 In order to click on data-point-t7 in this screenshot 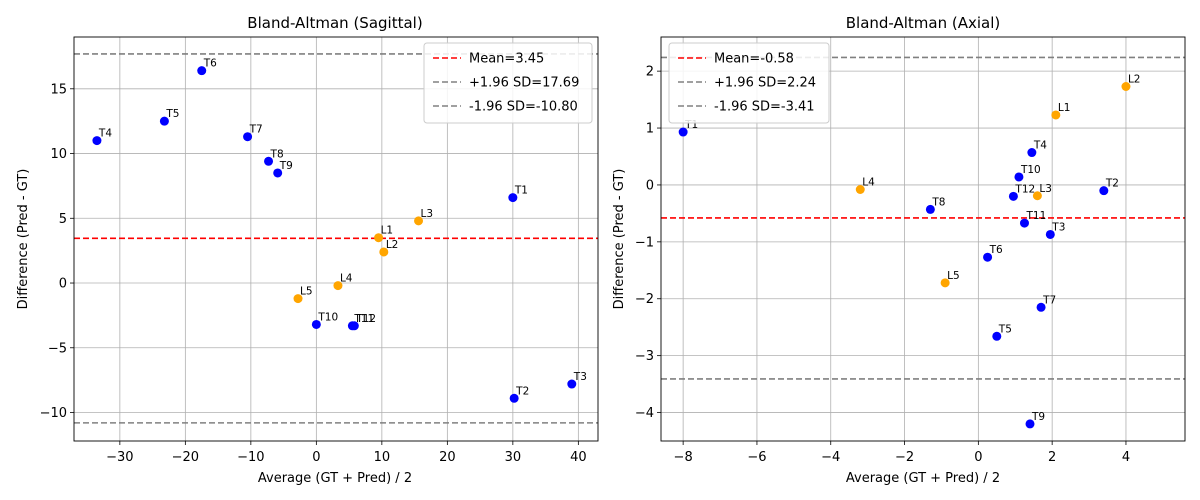, I will do `click(248, 137)`.